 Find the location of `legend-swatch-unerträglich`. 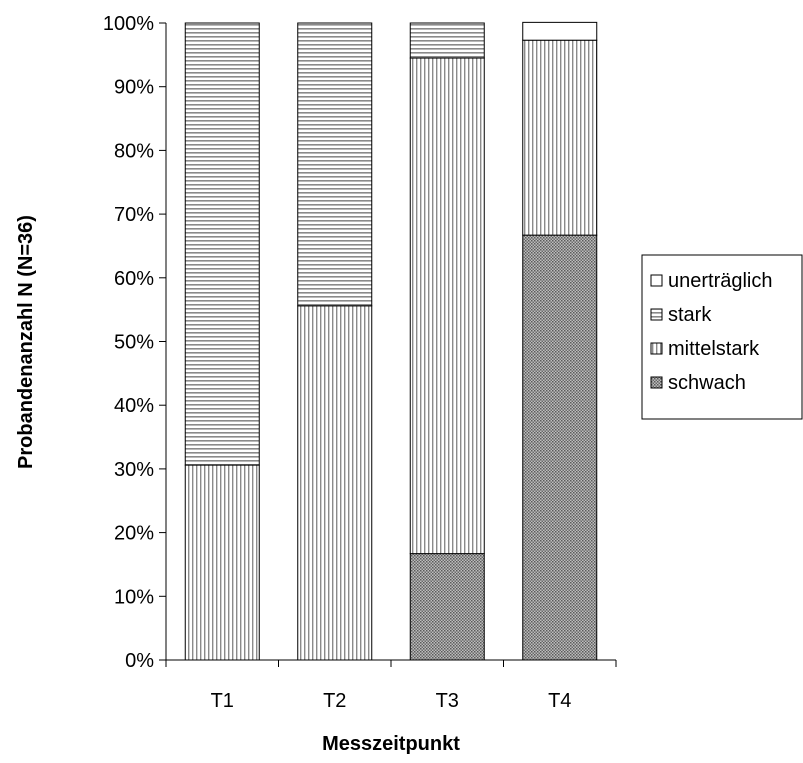

legend-swatch-unerträglich is located at coordinates (656, 280).